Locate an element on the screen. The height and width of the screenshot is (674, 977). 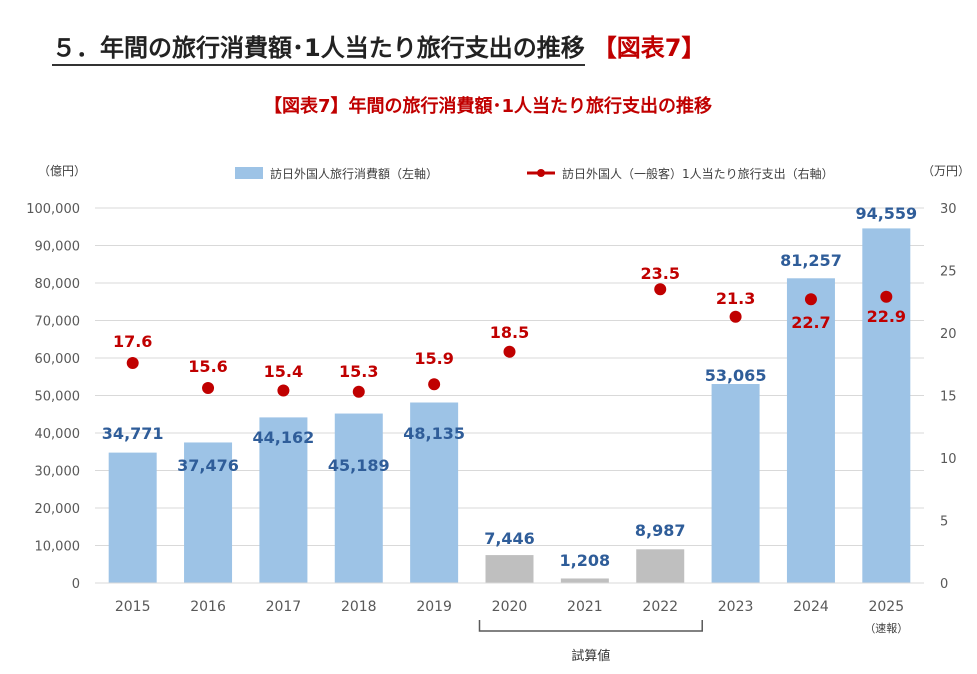
estimate-bracket is located at coordinates (590, 626).